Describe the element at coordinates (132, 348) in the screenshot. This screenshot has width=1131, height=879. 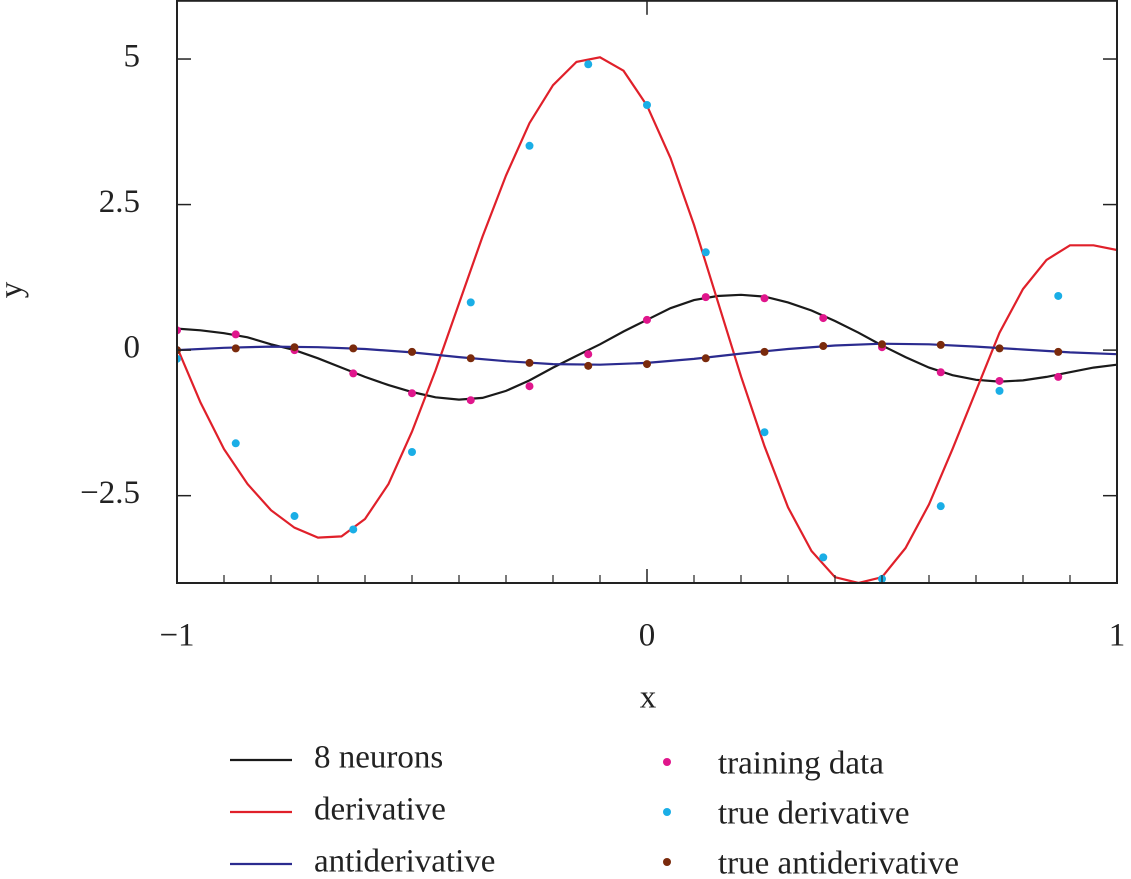
I see `y-tick-label: 0` at that location.